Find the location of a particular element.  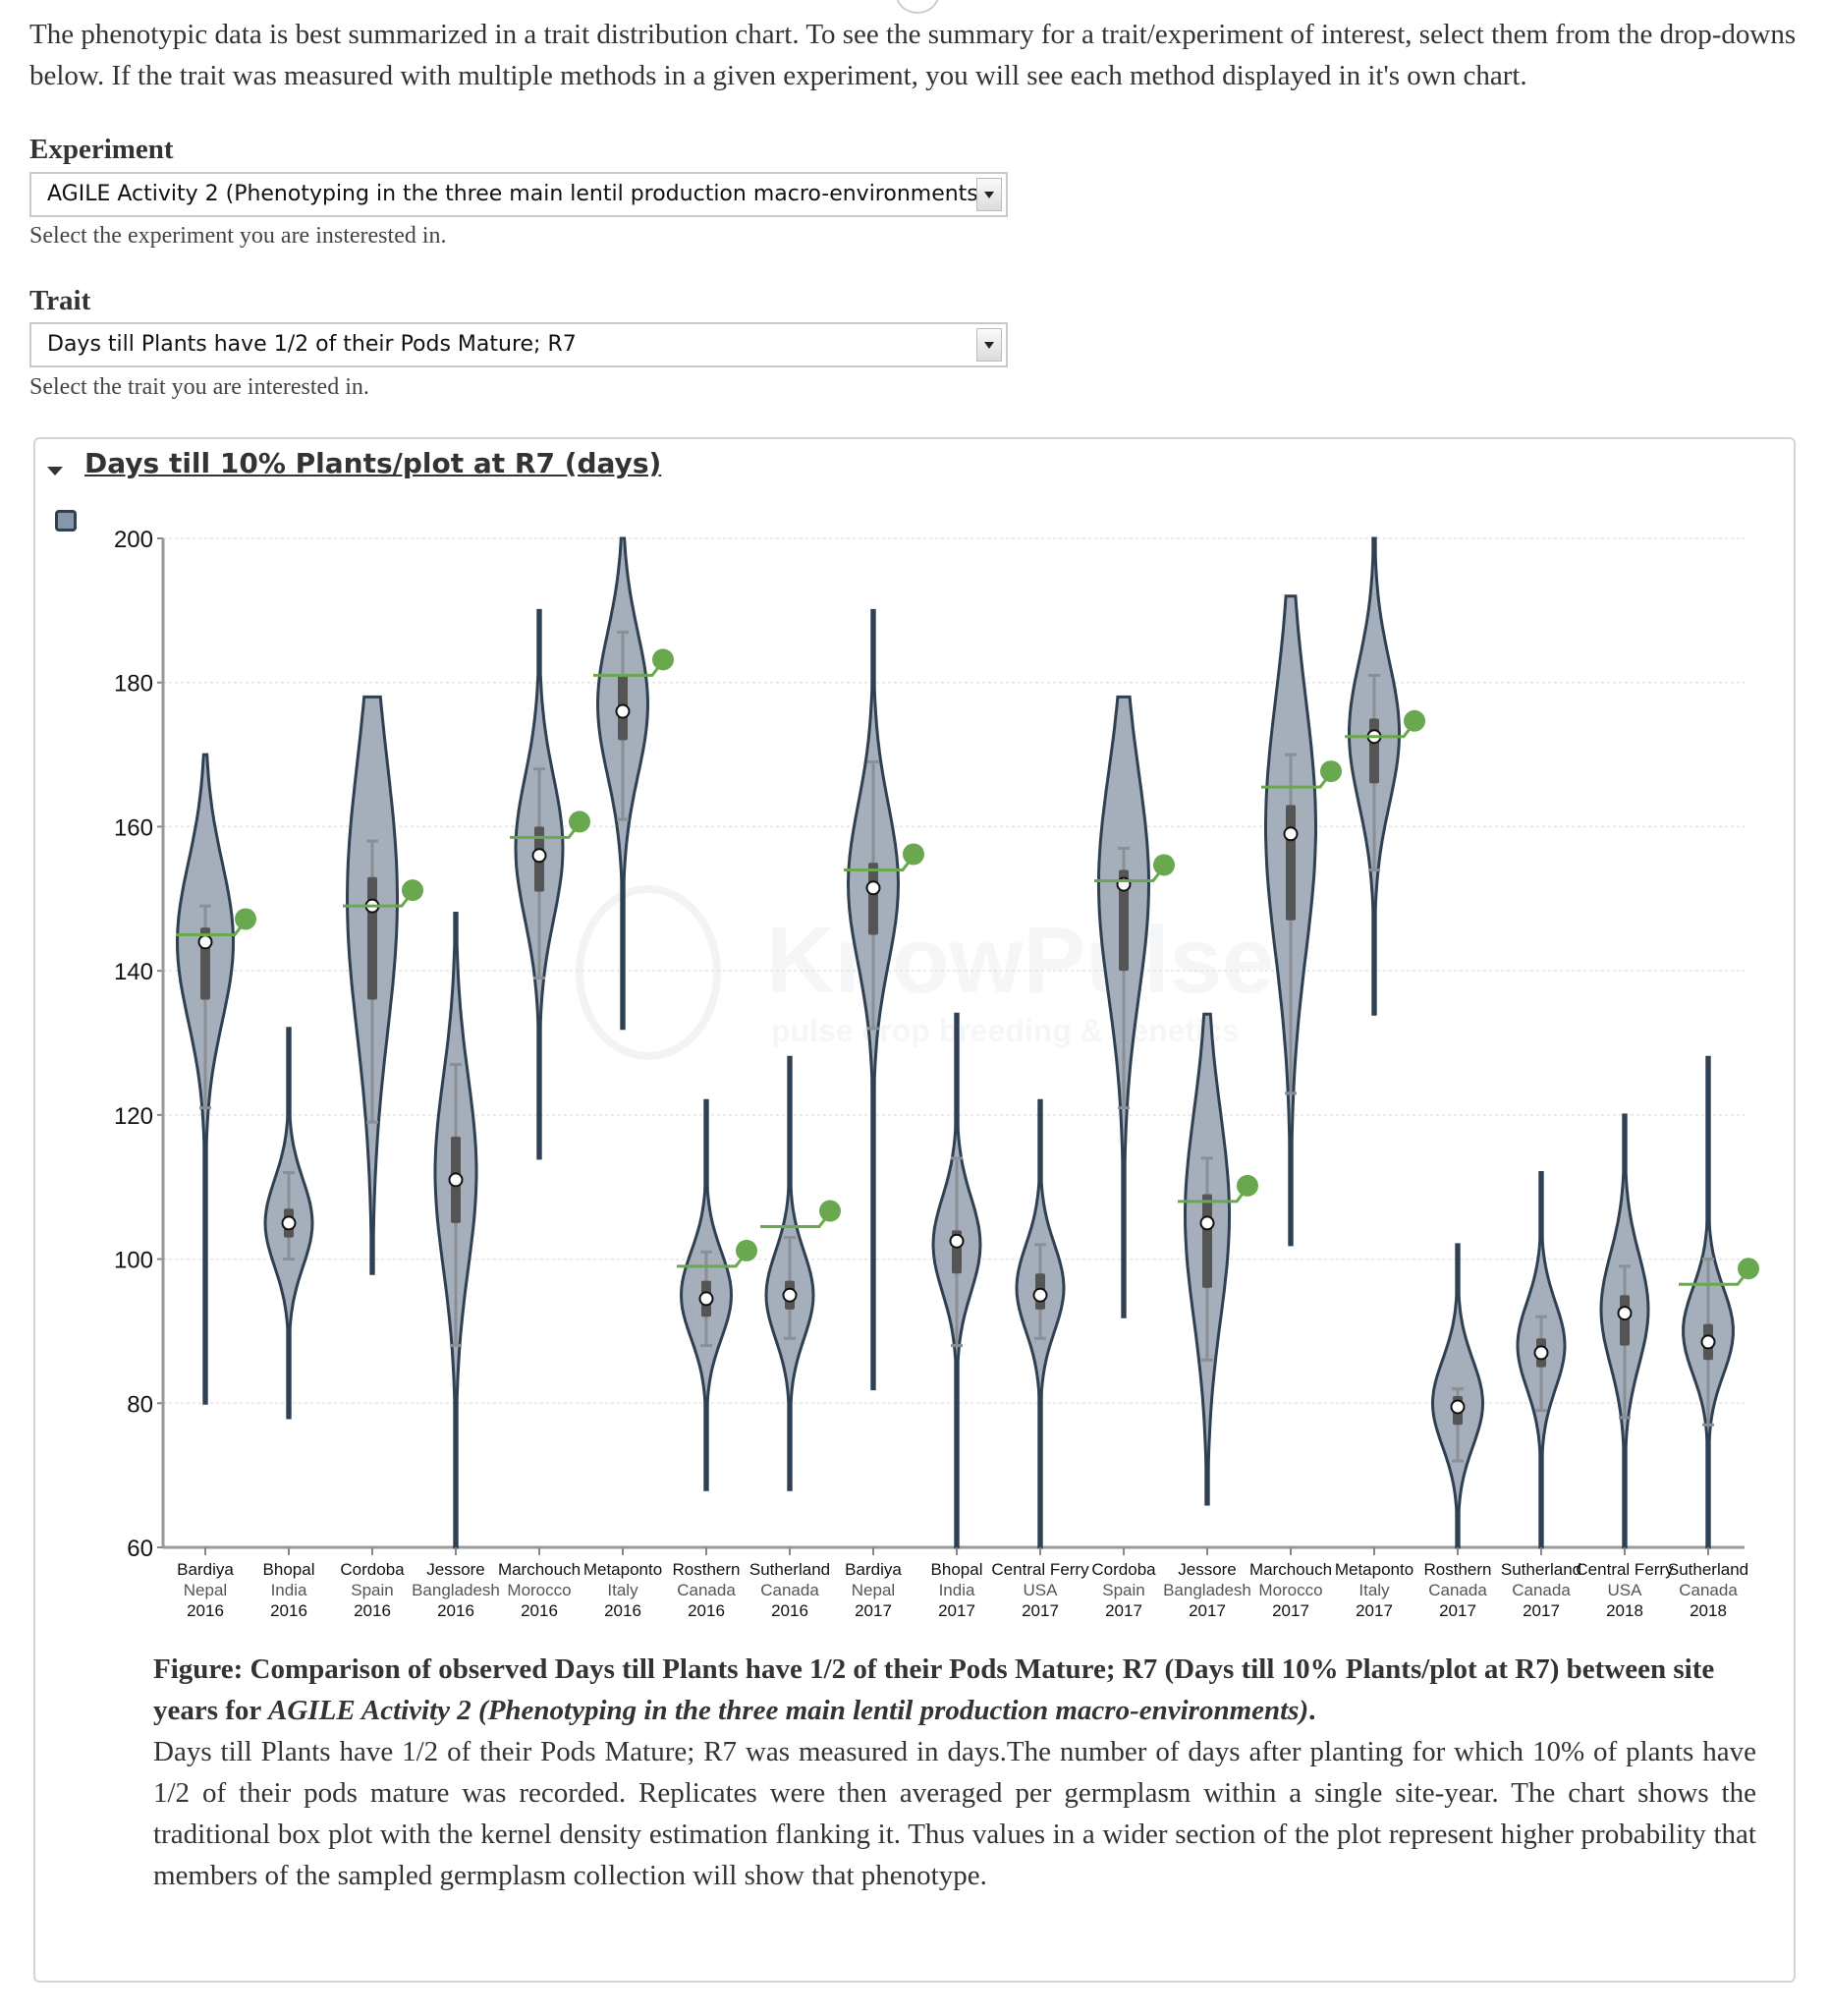

y-tick-label: 180 is located at coordinates (133, 684).